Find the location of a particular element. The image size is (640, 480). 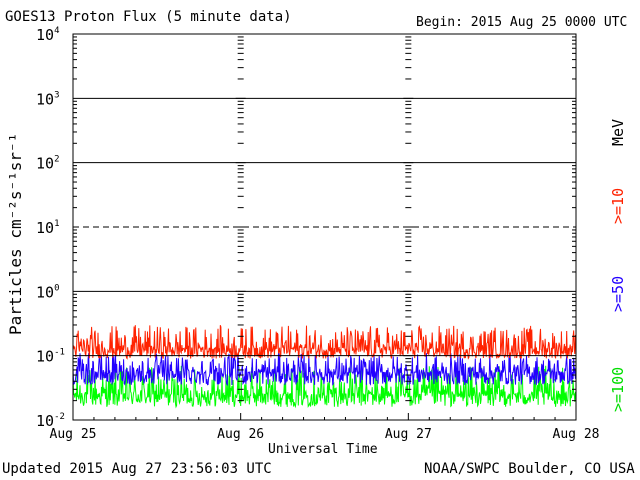

y-tick-label-6: 10⁻² is located at coordinates (50, 421).